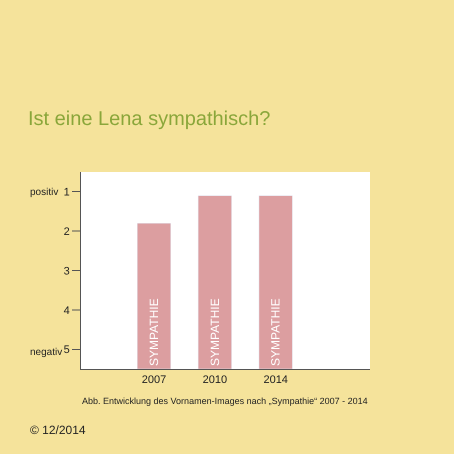 The width and height of the screenshot is (454, 454). I want to click on x-tick-label: 2014, so click(275, 380).